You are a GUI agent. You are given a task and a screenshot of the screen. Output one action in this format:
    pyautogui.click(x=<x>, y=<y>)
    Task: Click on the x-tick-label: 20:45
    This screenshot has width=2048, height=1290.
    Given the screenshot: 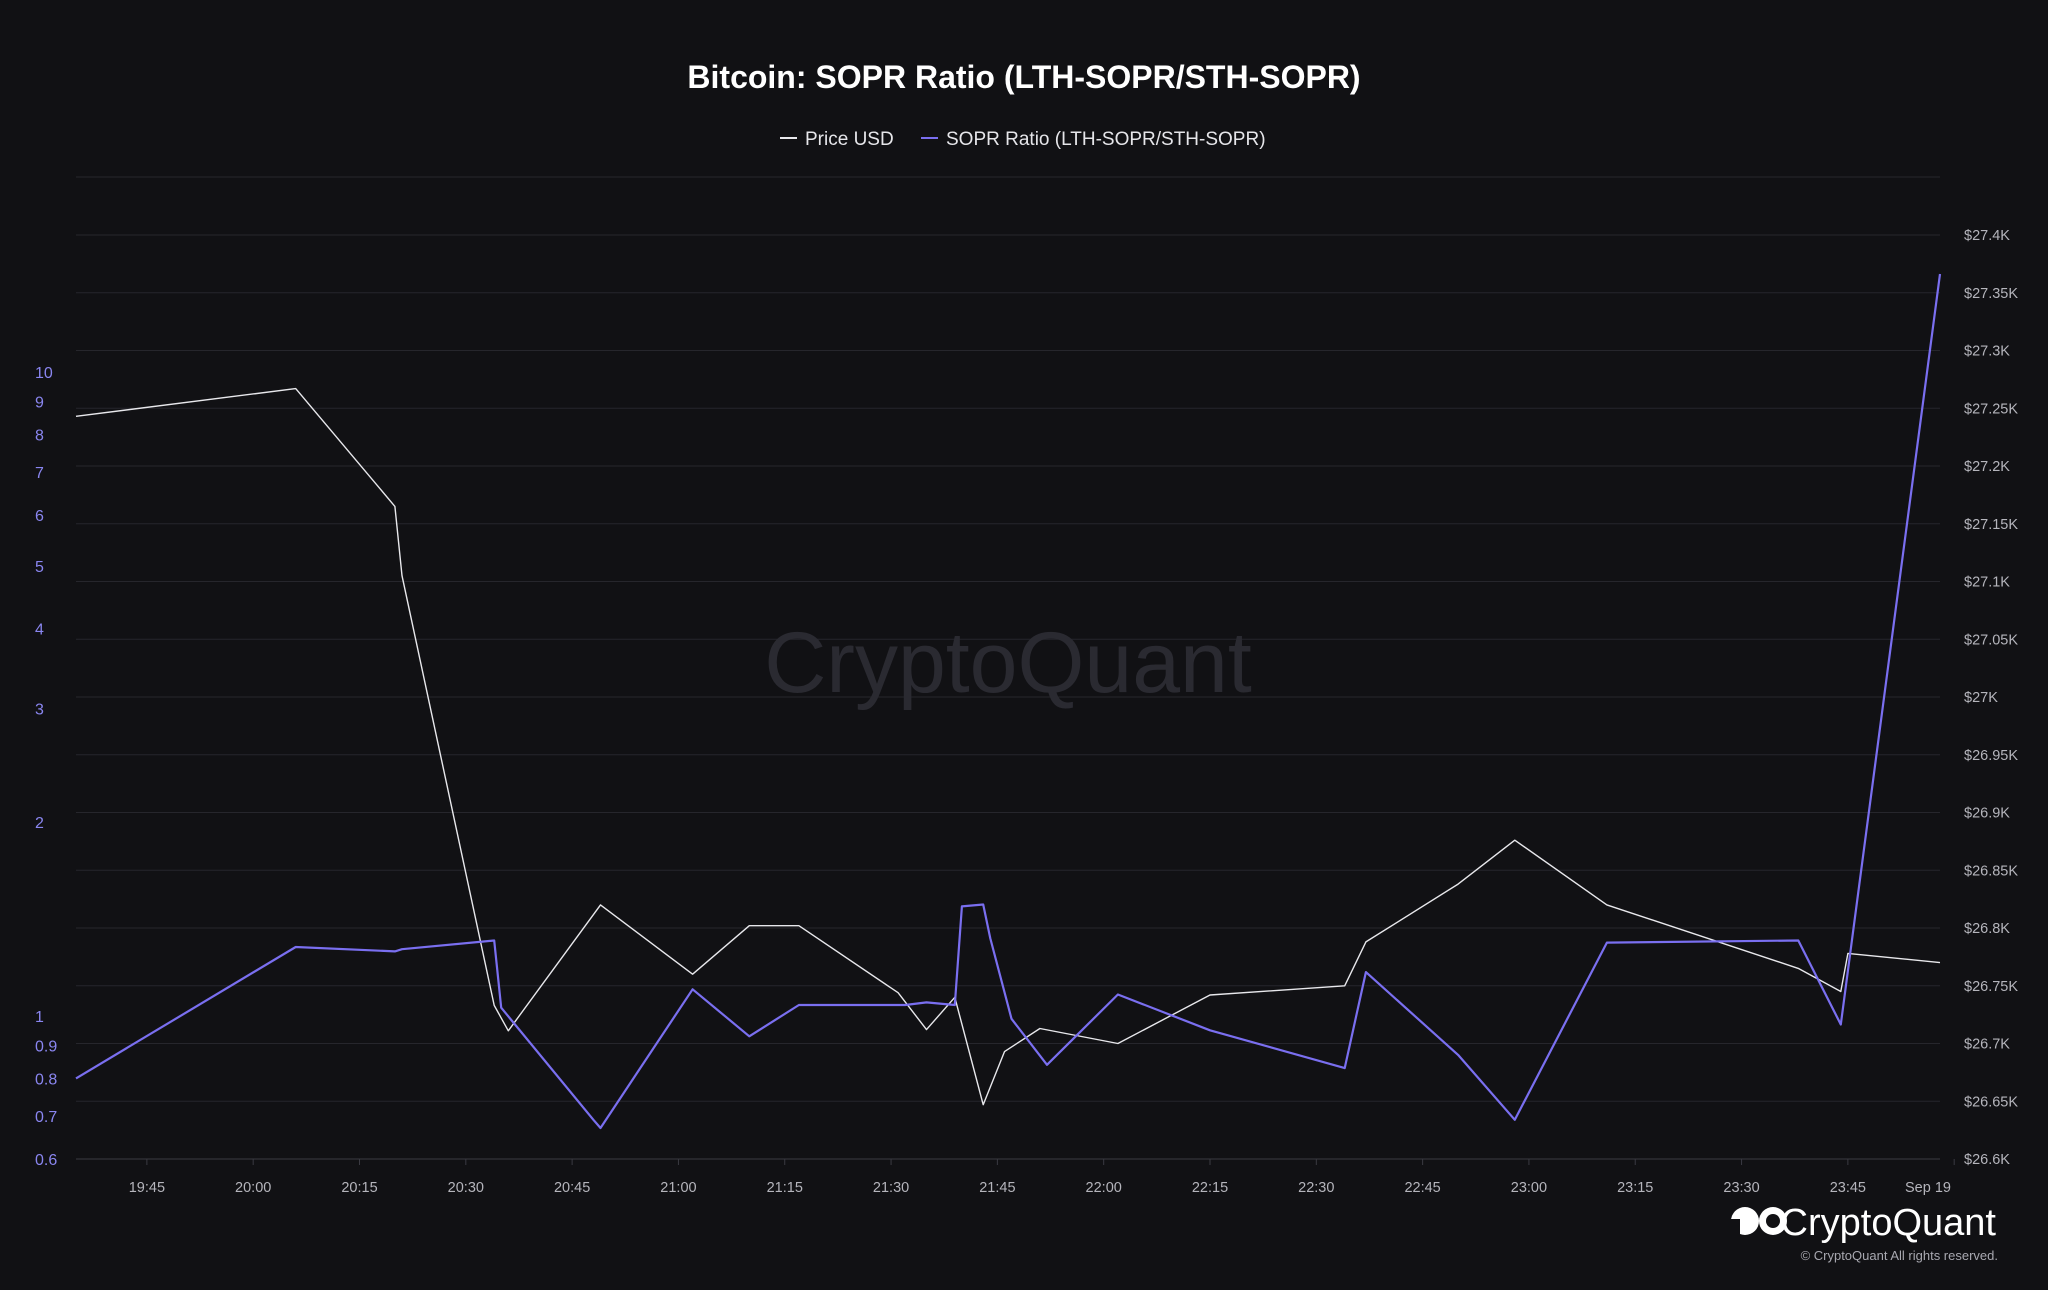 What is the action you would take?
    pyautogui.click(x=572, y=1188)
    